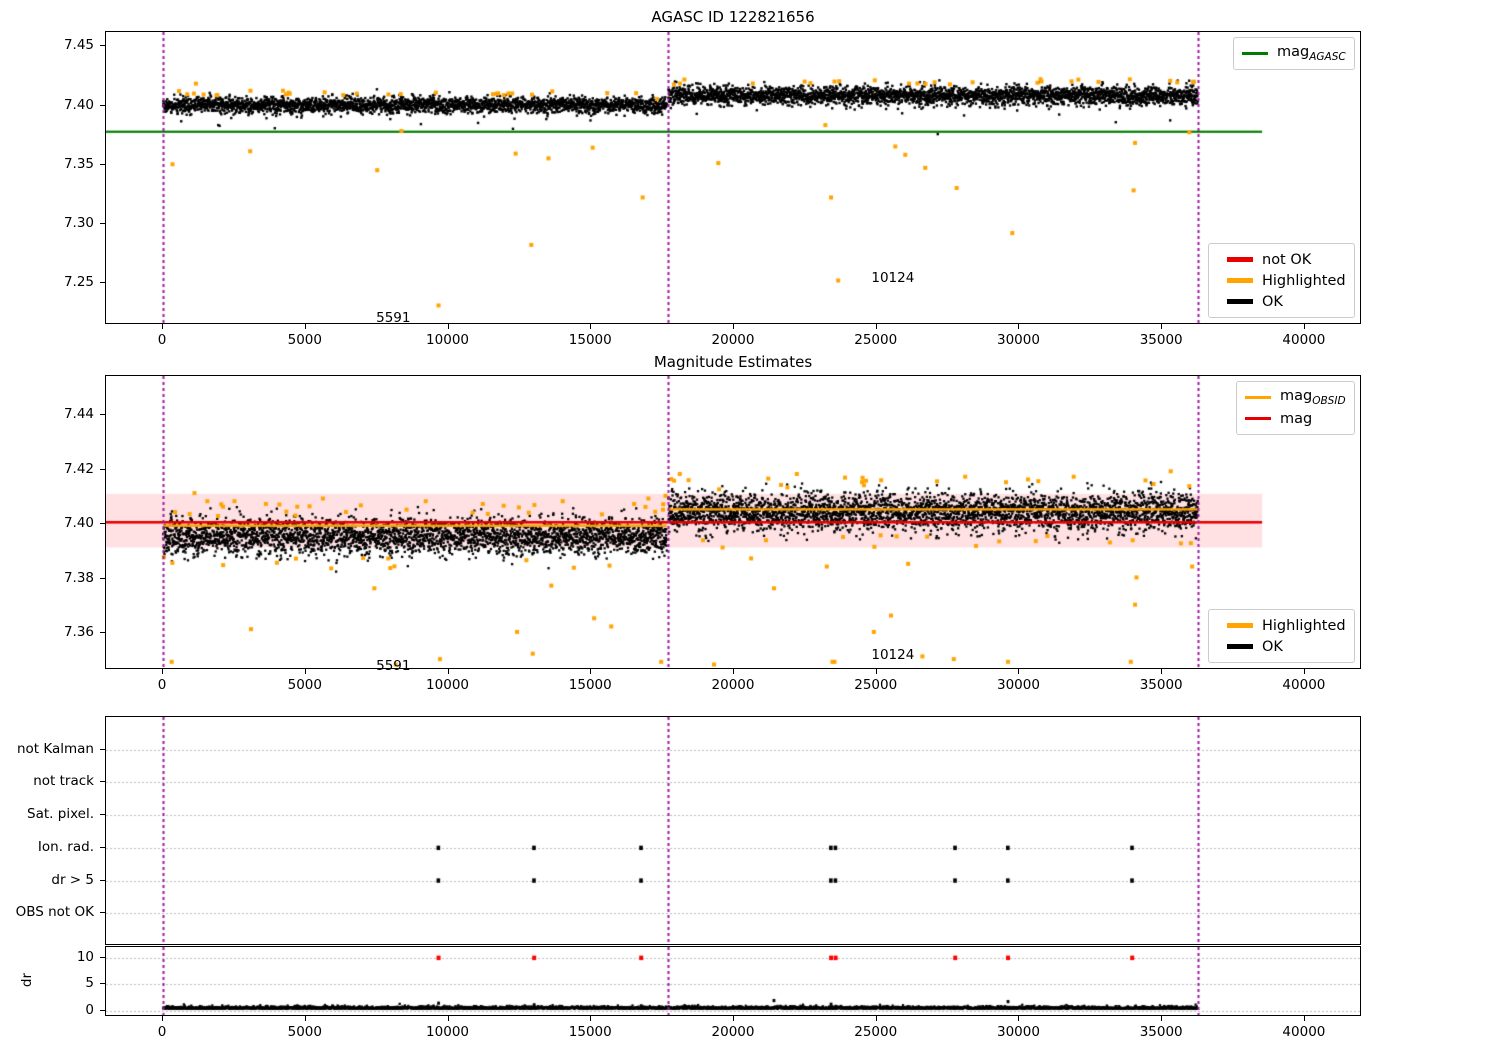 This screenshot has width=1500, height=1050. Describe the element at coordinates (85, 956) in the screenshot. I see `dr-y-tick-label: 10` at that location.